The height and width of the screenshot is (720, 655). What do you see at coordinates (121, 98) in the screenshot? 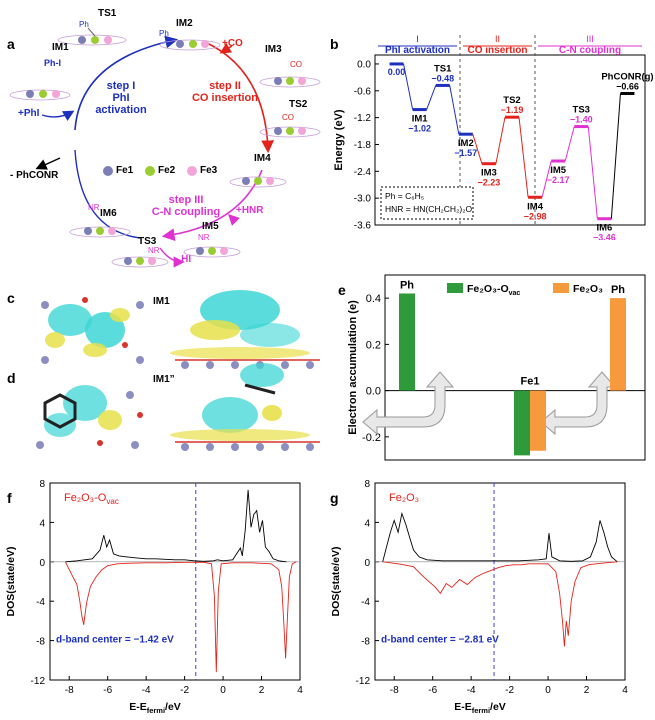
I see `step1-label: step I PhI activation` at bounding box center [121, 98].